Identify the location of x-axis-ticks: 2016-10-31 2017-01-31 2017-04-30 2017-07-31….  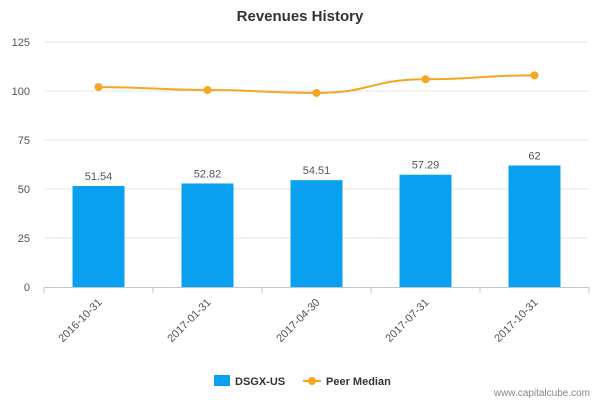
(298, 321).